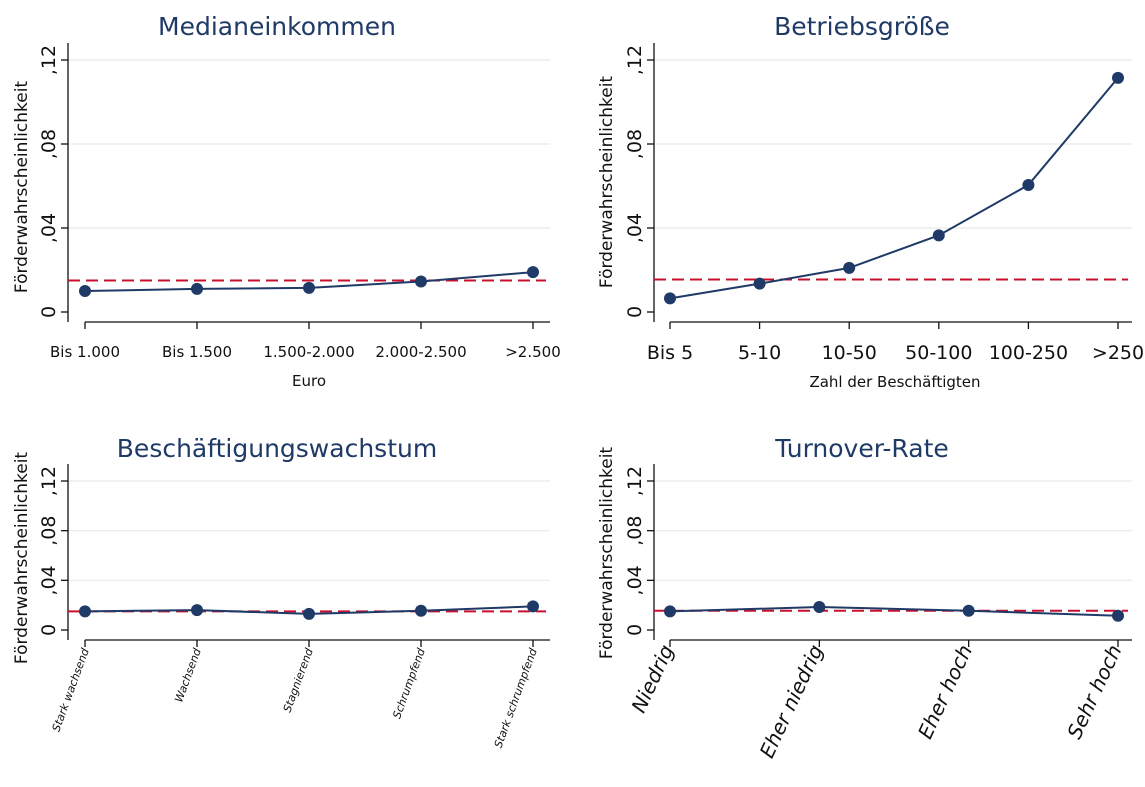 This screenshot has height=787, width=1145. I want to click on chart-title: Betriebsgröße, so click(862, 26).